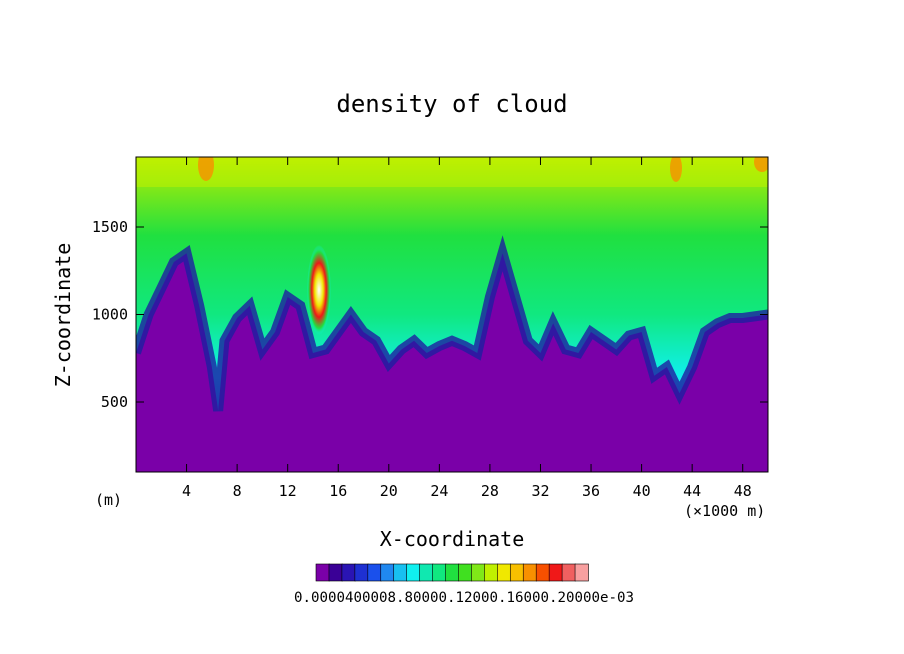 The height and width of the screenshot is (654, 904). What do you see at coordinates (676, 169) in the screenshot?
I see `cloud-top-hotspot-right` at bounding box center [676, 169].